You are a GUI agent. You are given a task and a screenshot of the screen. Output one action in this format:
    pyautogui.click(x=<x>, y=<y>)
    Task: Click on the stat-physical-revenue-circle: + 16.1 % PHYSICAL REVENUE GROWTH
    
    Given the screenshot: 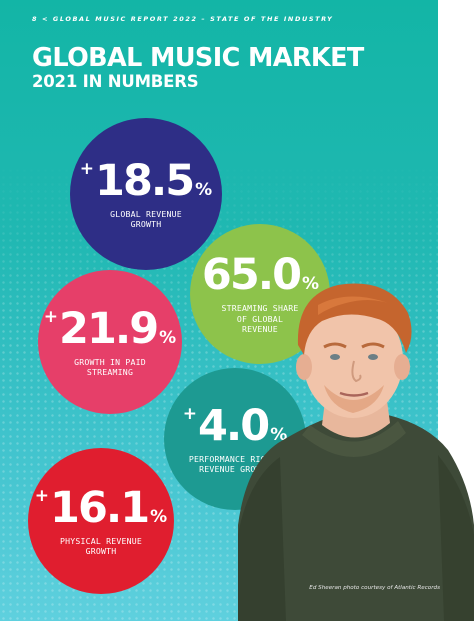 What is the action you would take?
    pyautogui.click(x=101, y=521)
    